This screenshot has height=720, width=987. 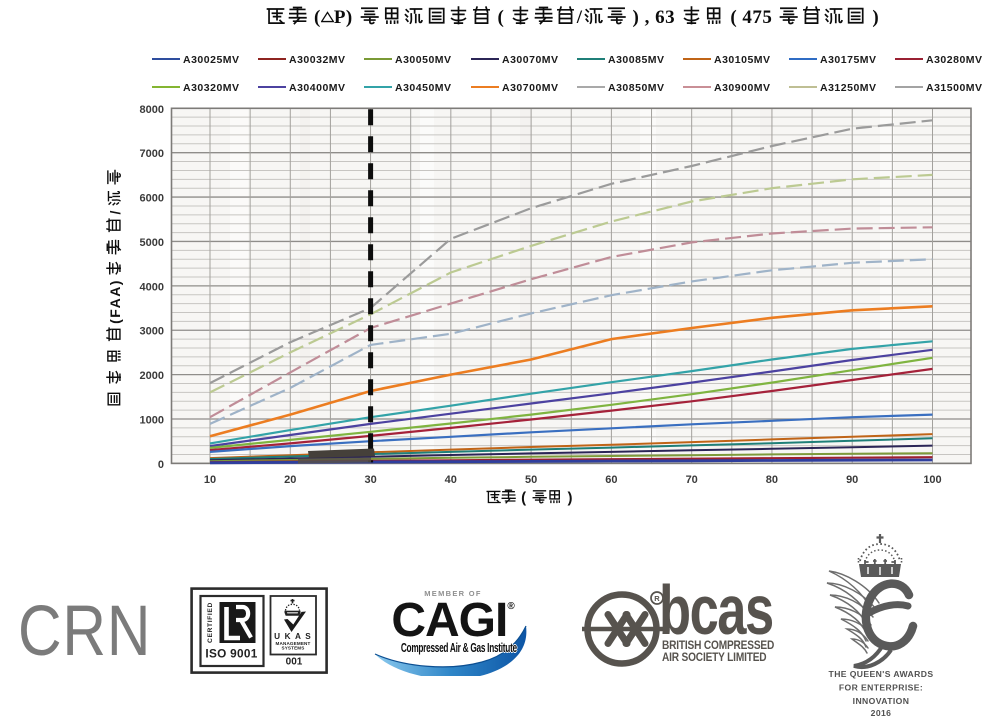 What do you see at coordinates (692, 480) in the screenshot?
I see `svg-text: 70` at bounding box center [692, 480].